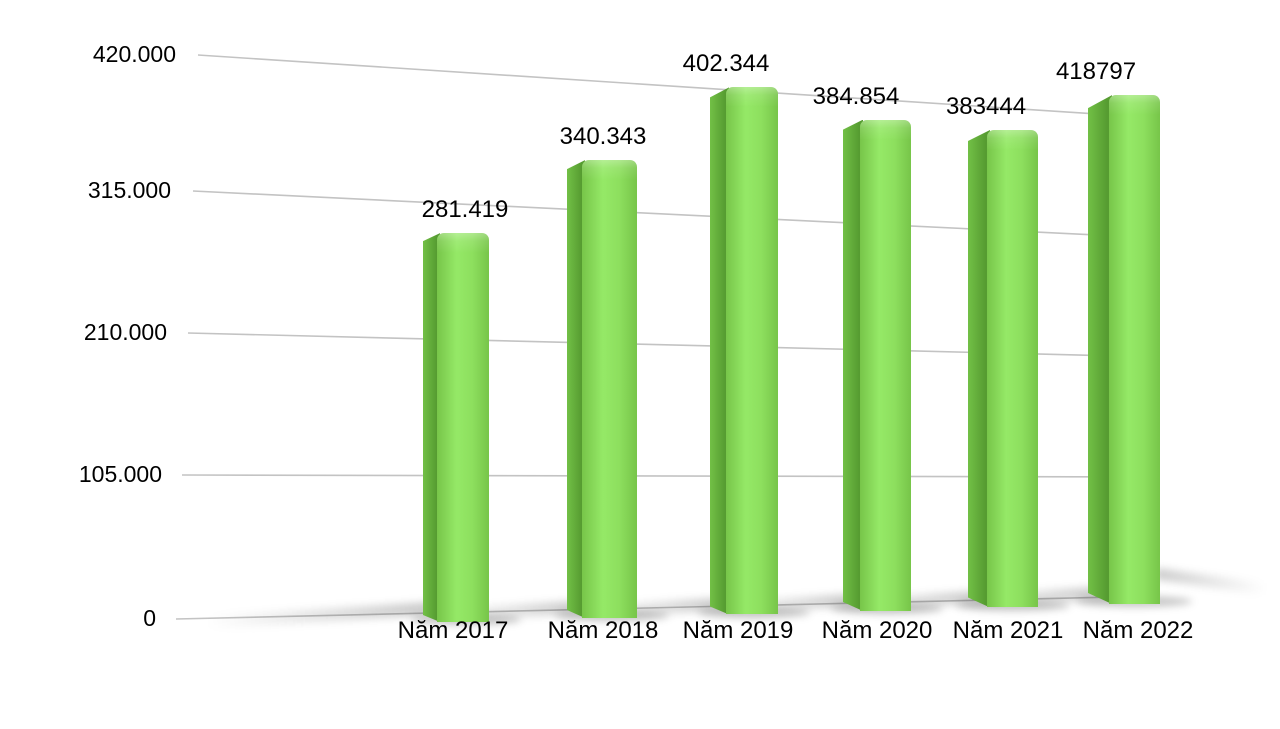 The height and width of the screenshot is (729, 1280). I want to click on value-label: 340.343, so click(603, 136).